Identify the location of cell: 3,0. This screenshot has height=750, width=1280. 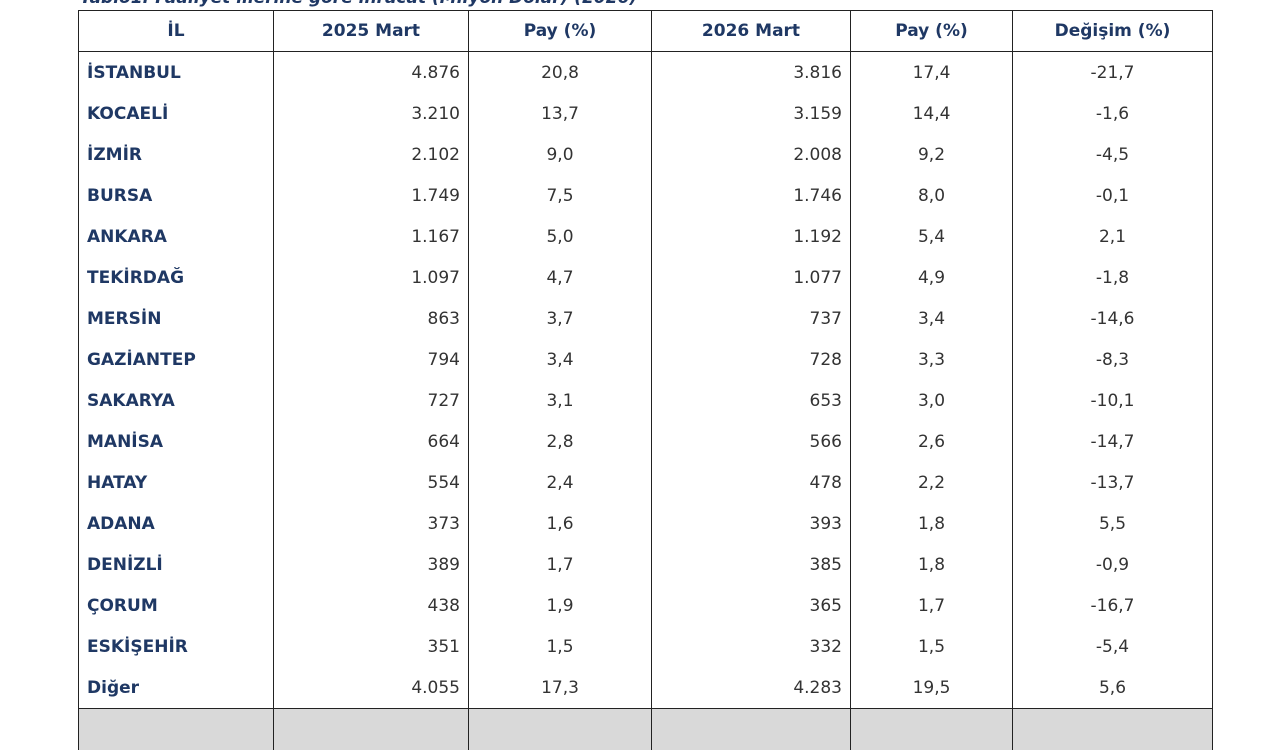
(932, 400).